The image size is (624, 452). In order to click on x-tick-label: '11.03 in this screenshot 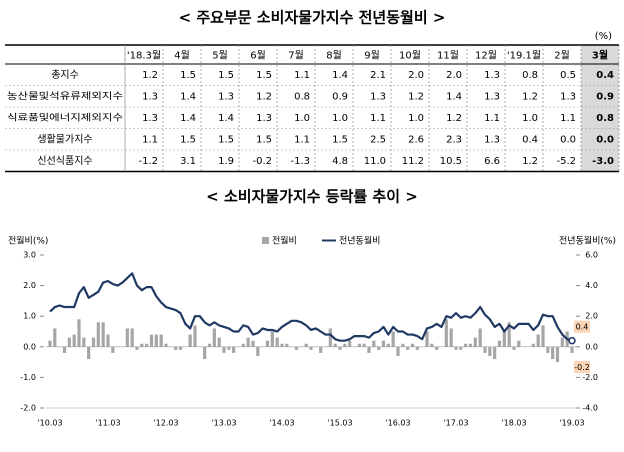, I will do `click(107, 423)`.